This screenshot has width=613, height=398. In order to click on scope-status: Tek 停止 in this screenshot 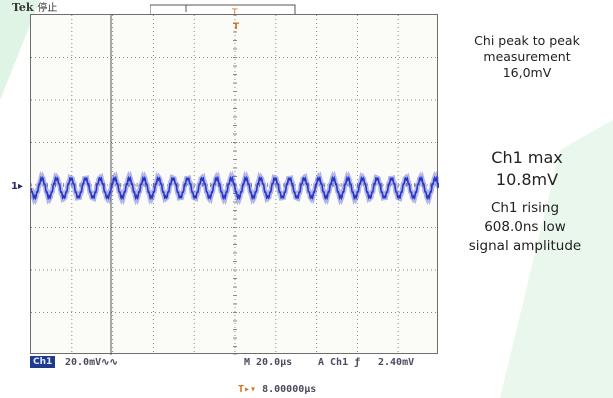, I will do `click(34, 7)`.